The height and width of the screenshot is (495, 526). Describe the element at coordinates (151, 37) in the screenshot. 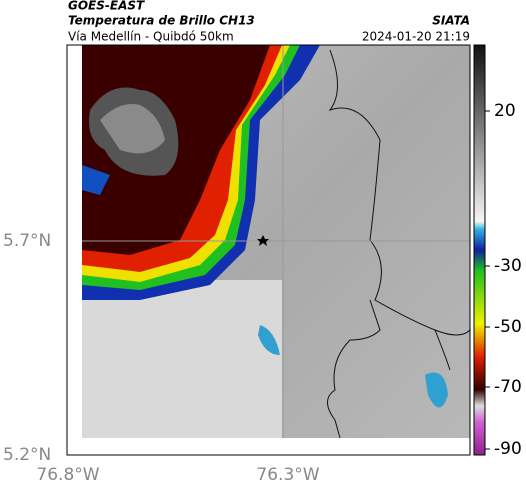

I see `subtitle: Vía Medellín - Quibdó 50km` at that location.